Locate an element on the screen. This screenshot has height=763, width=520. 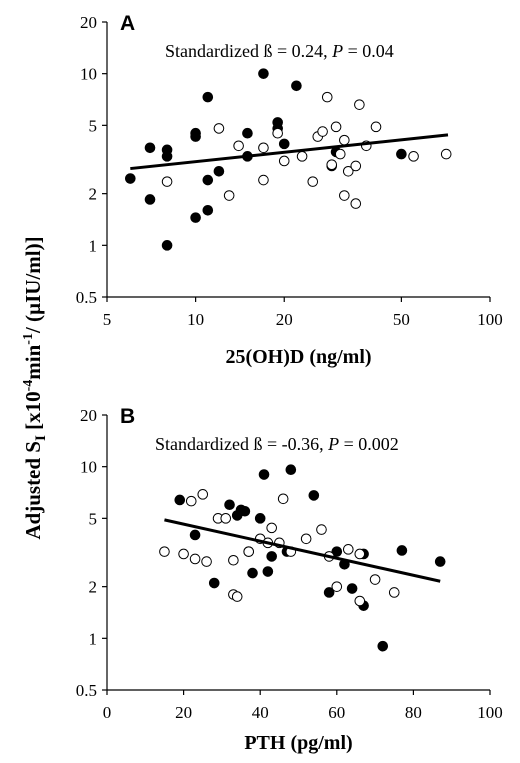
y-tick-label: 2 is located at coordinates (93, 194).